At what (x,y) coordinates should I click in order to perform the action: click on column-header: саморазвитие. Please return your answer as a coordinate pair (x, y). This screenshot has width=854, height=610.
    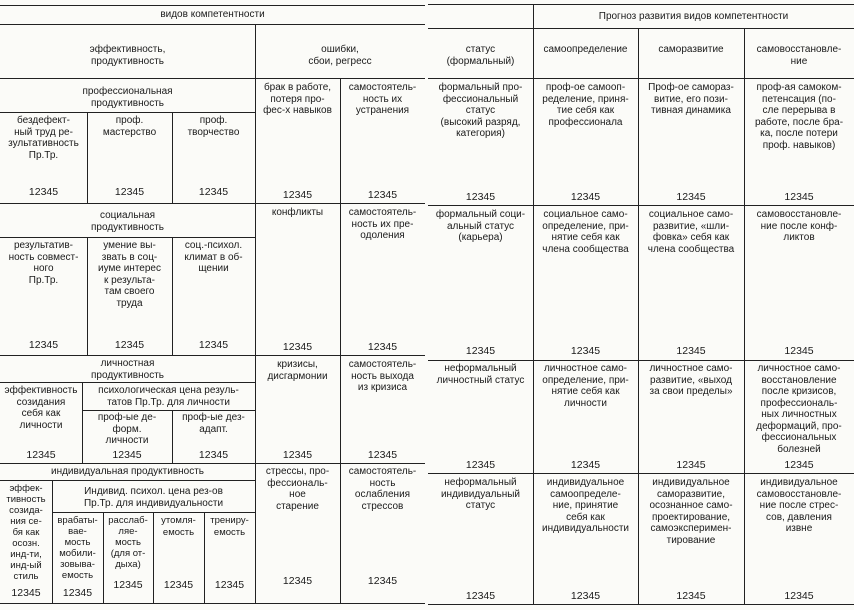
    Looking at the image, I should click on (691, 49).